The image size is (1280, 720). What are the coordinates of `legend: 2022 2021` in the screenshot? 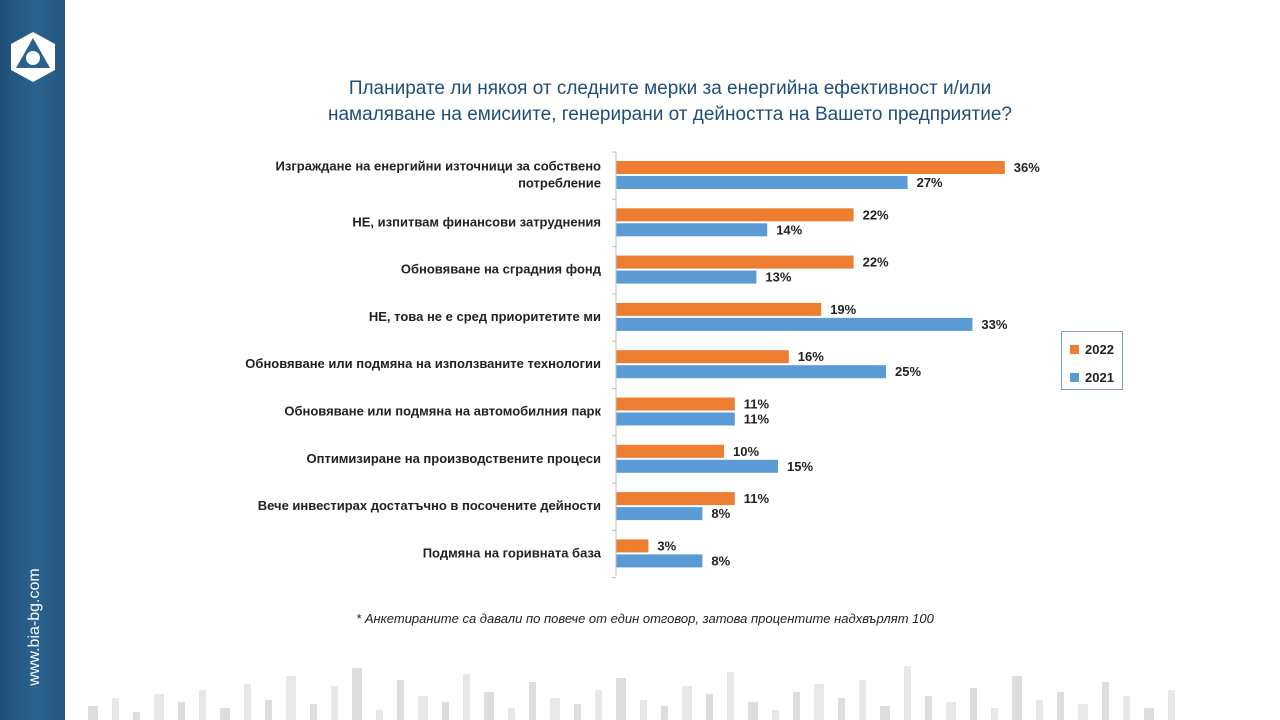 It's located at (1092, 360).